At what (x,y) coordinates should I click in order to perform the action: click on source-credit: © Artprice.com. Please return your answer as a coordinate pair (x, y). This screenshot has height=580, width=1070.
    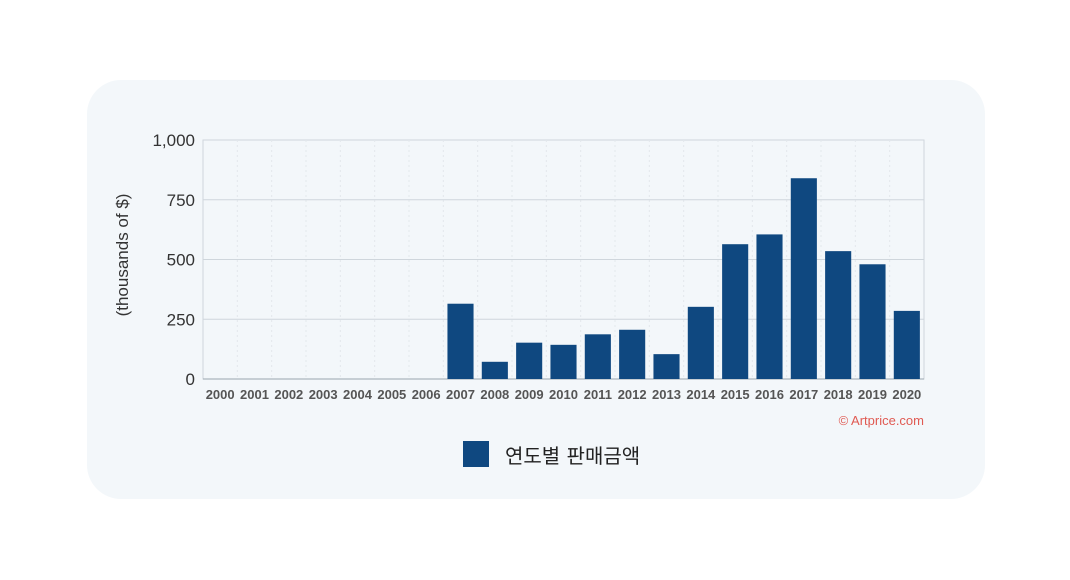
    Looking at the image, I should click on (881, 420).